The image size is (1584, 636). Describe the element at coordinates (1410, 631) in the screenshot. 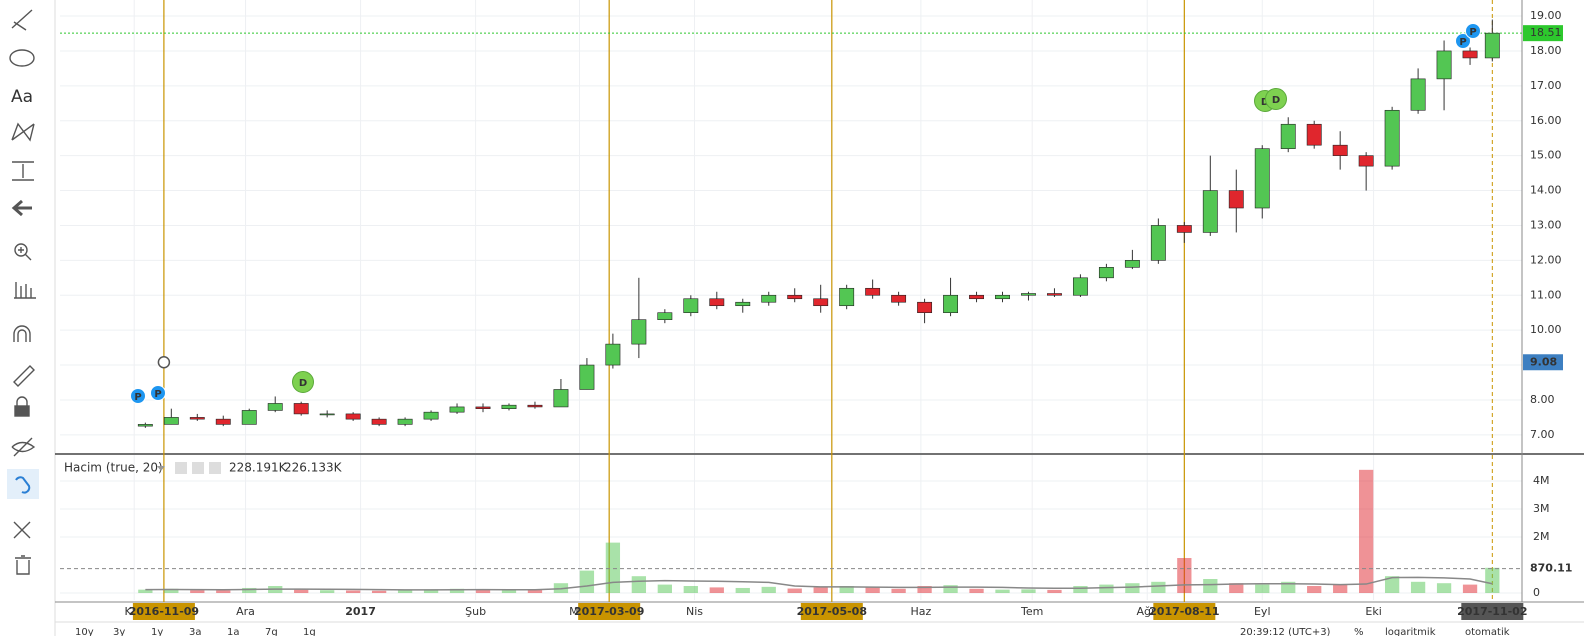

I see `log-toggle: logaritmik` at that location.